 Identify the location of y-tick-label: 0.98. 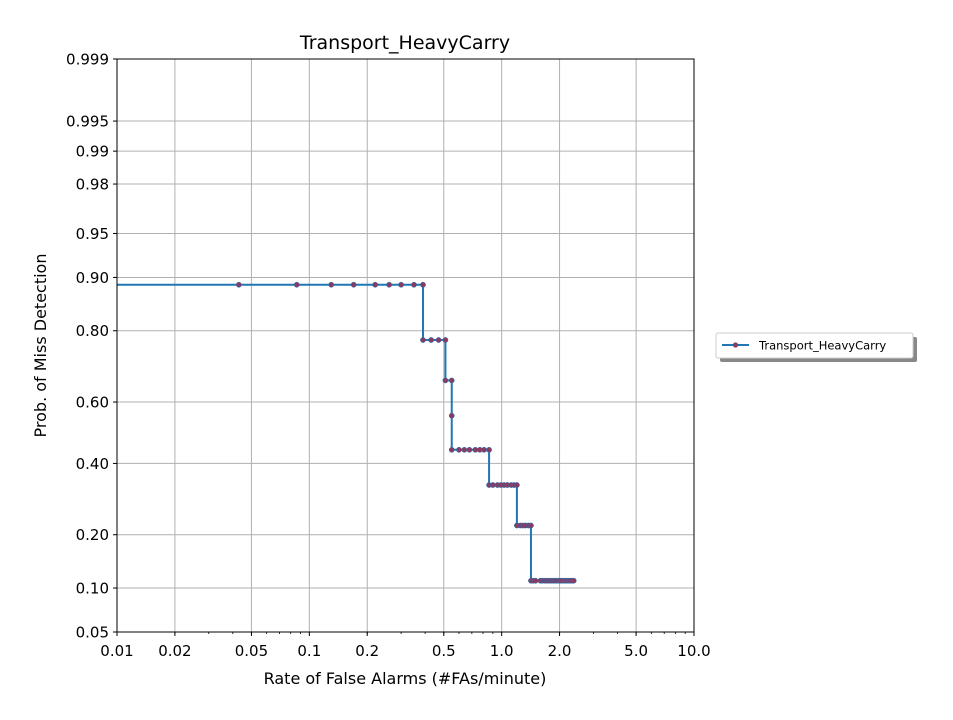
(92, 185).